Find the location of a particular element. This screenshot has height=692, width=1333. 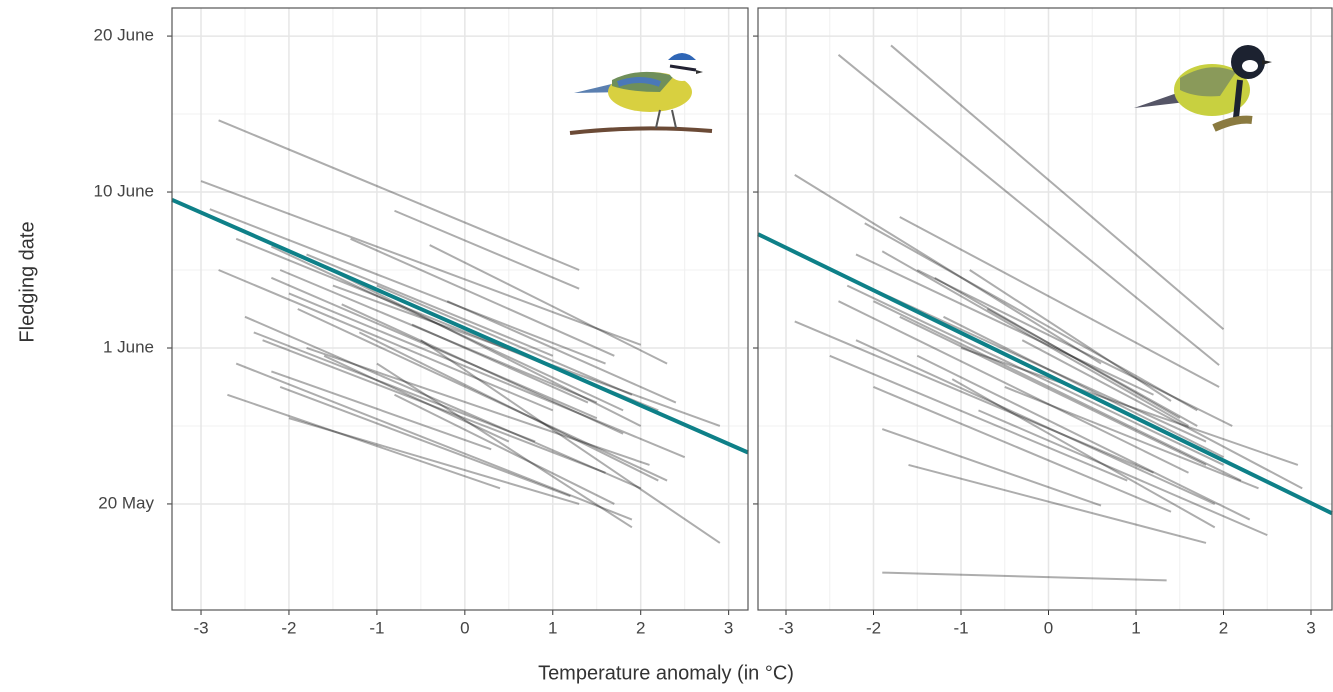

blue-tit-icon is located at coordinates (641, 93).